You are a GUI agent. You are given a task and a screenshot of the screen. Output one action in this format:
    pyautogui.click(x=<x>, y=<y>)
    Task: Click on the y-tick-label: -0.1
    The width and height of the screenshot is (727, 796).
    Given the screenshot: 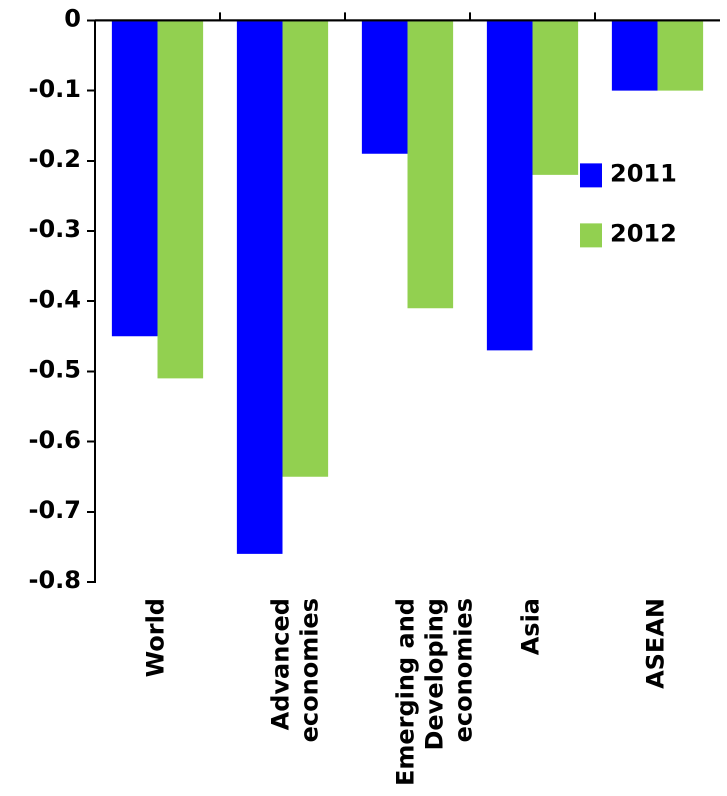 What is the action you would take?
    pyautogui.click(x=54, y=88)
    